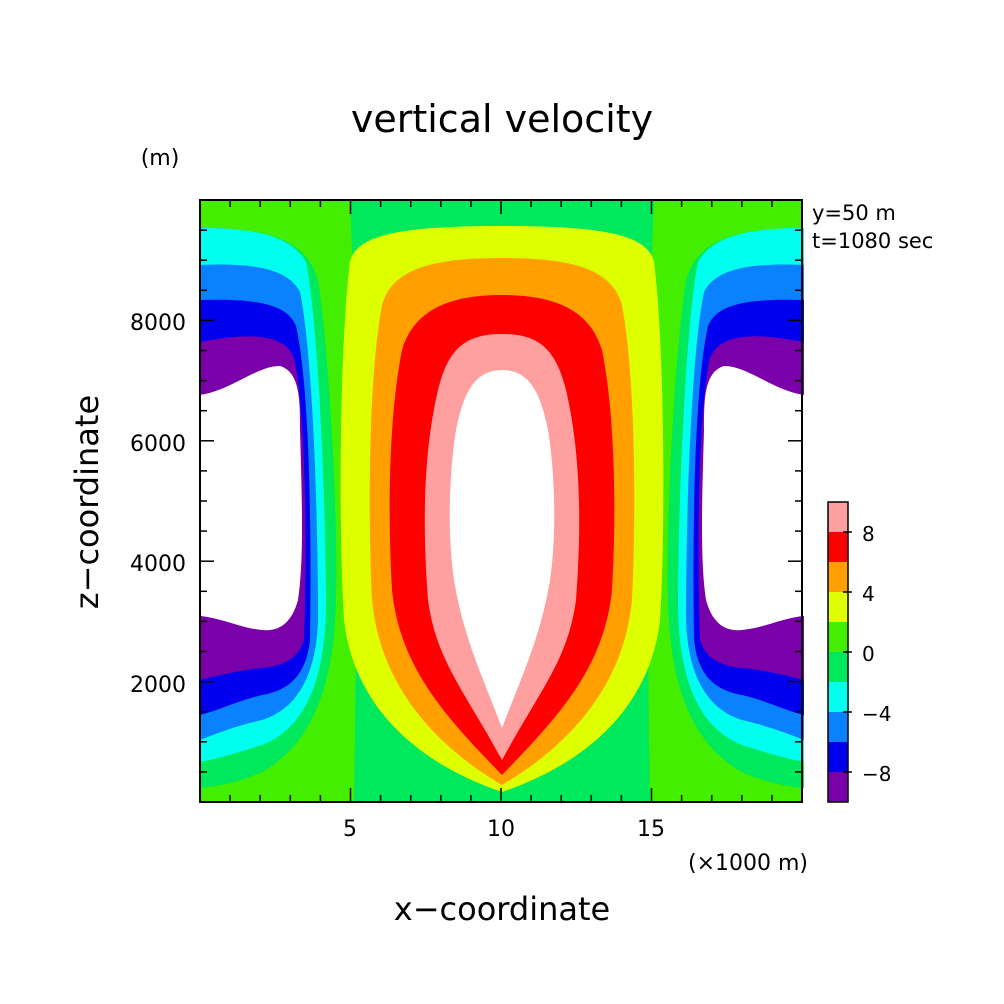 This screenshot has width=1004, height=1004. I want to click on left-downdraft-region, so click(268, 508).